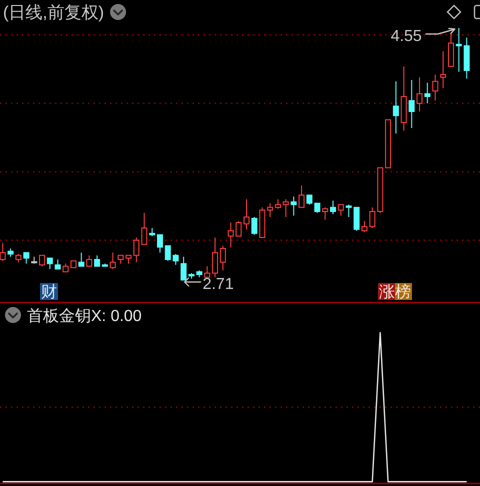 The image size is (480, 486). I want to click on event-tag: 财, so click(49, 292).